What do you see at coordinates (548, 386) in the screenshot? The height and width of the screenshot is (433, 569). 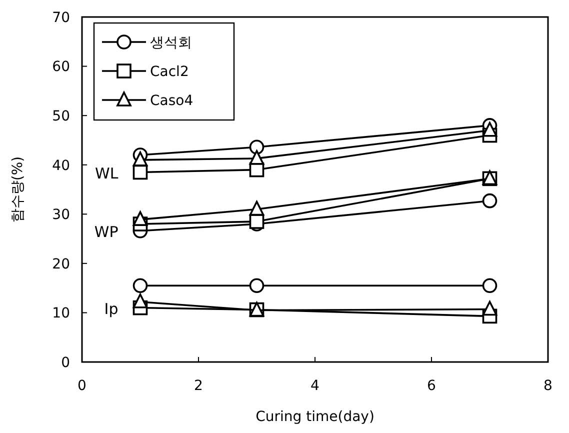 I see `x-tick-label: 8` at bounding box center [548, 386].